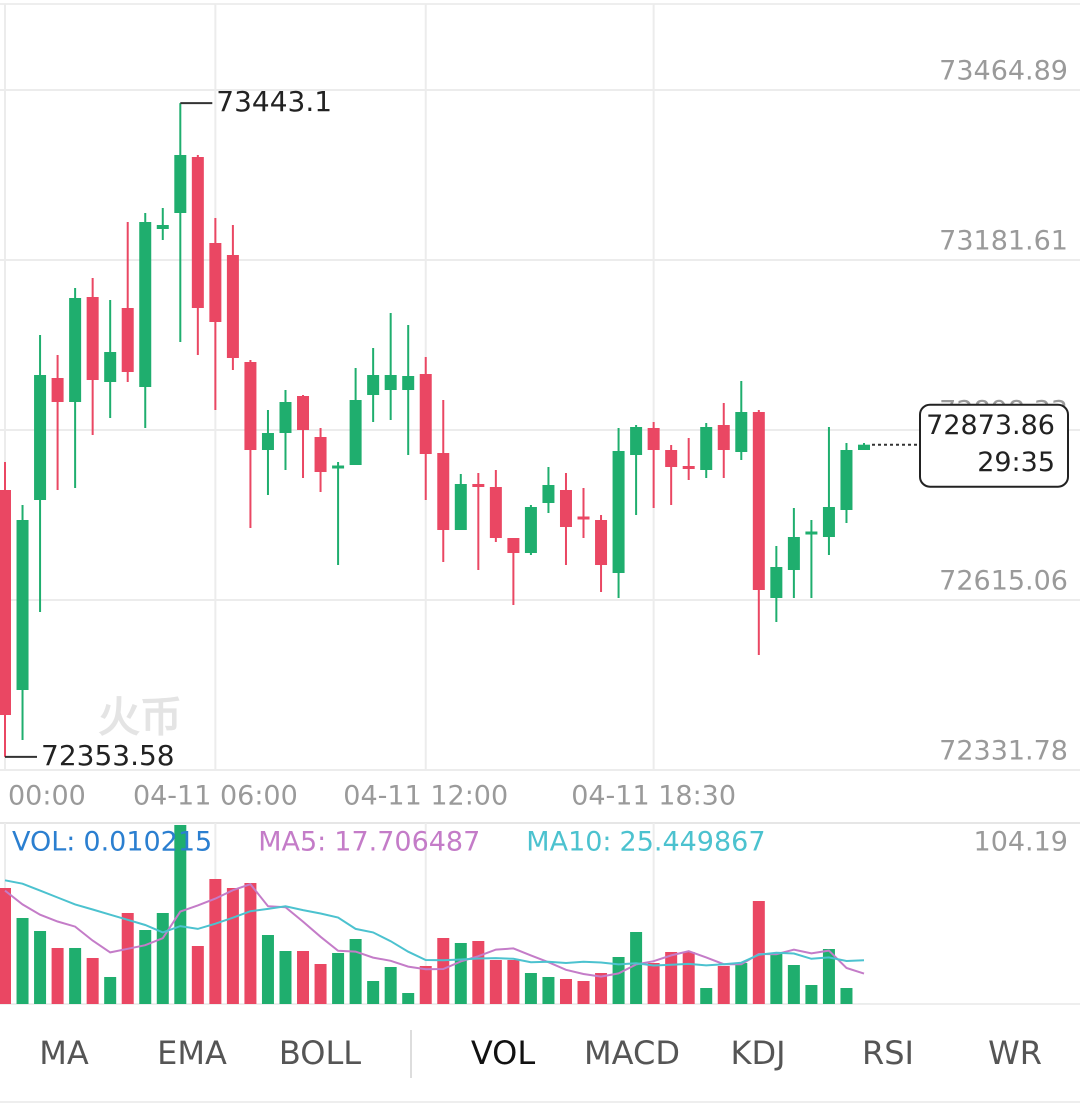 The height and width of the screenshot is (1104, 1080). Describe the element at coordinates (1003, 580) in the screenshot. I see `y-tick-label: 72615.06` at that location.